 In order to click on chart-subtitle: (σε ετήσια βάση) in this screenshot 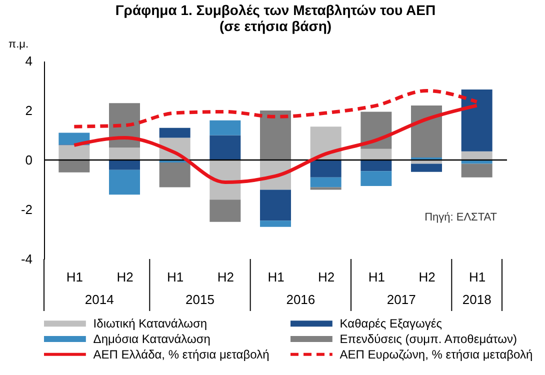, I will do `click(275, 26)`.